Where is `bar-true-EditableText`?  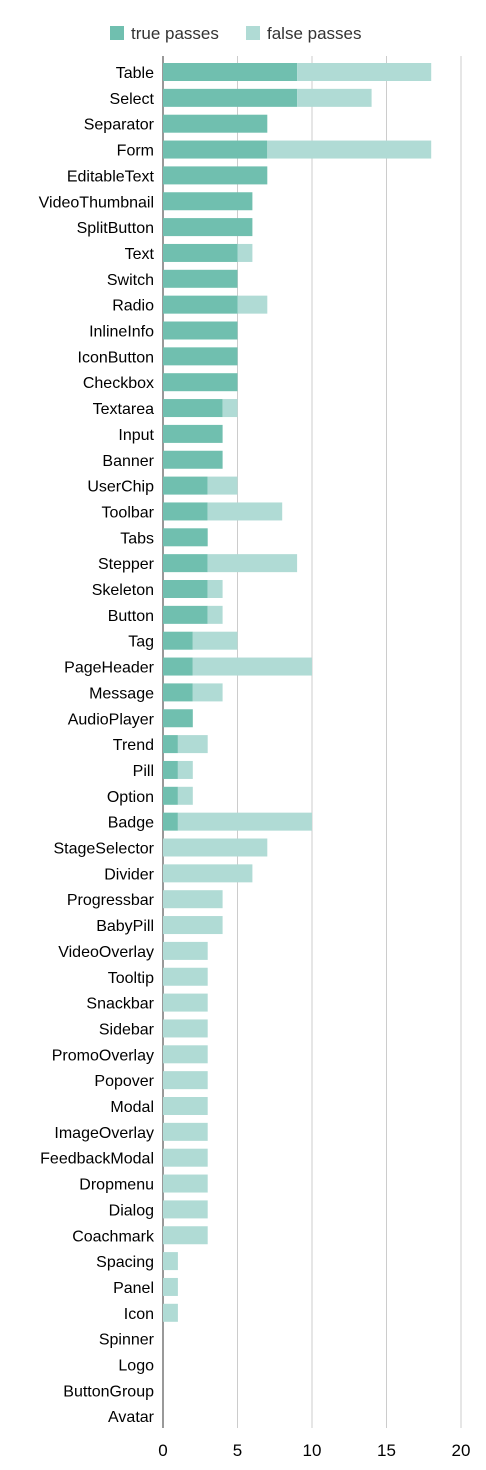 bar-true-EditableText is located at coordinates (215, 175).